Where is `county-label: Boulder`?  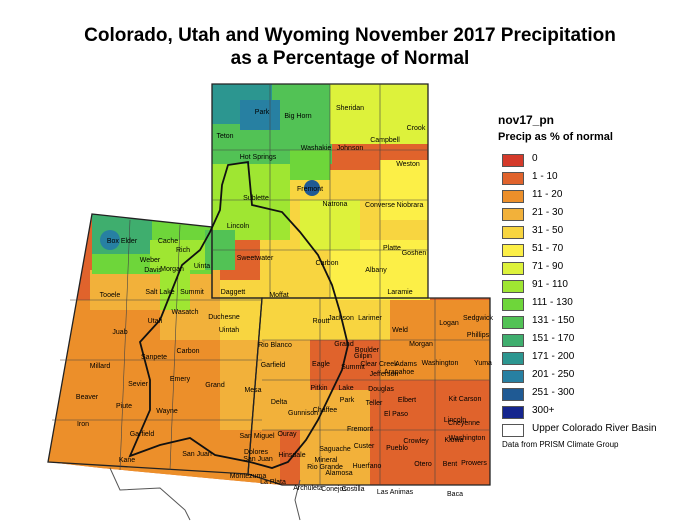 county-label: Boulder is located at coordinates (367, 350).